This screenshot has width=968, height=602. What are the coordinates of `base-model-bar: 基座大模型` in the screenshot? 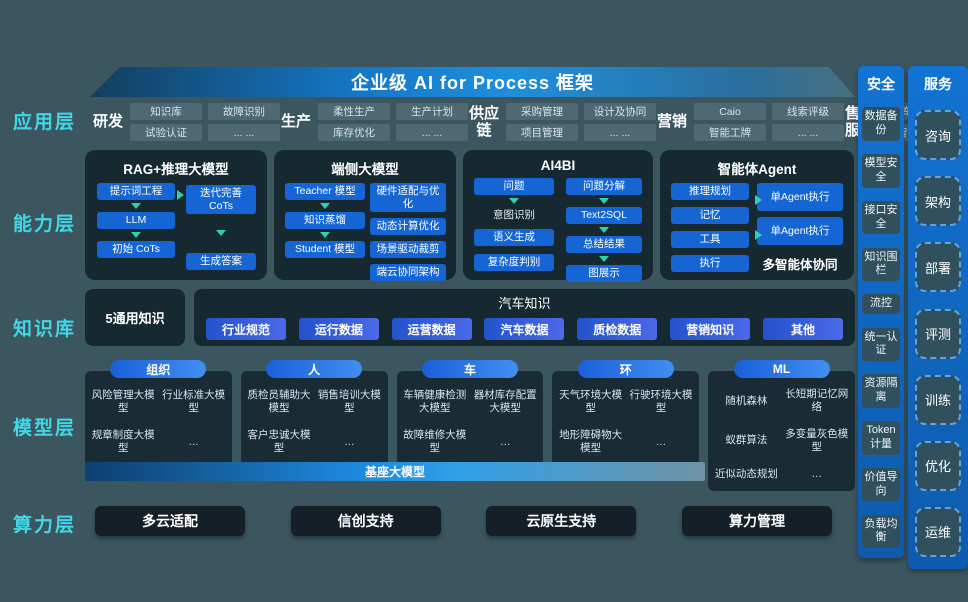 It's located at (395, 471).